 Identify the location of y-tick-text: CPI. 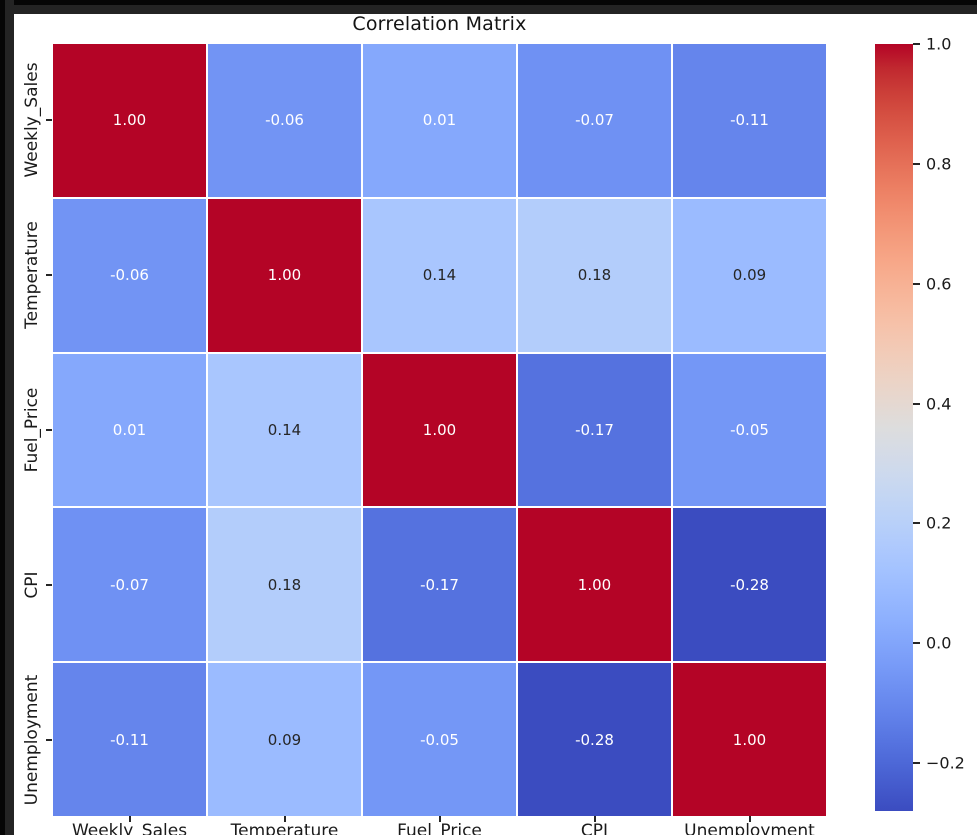
(32, 585).